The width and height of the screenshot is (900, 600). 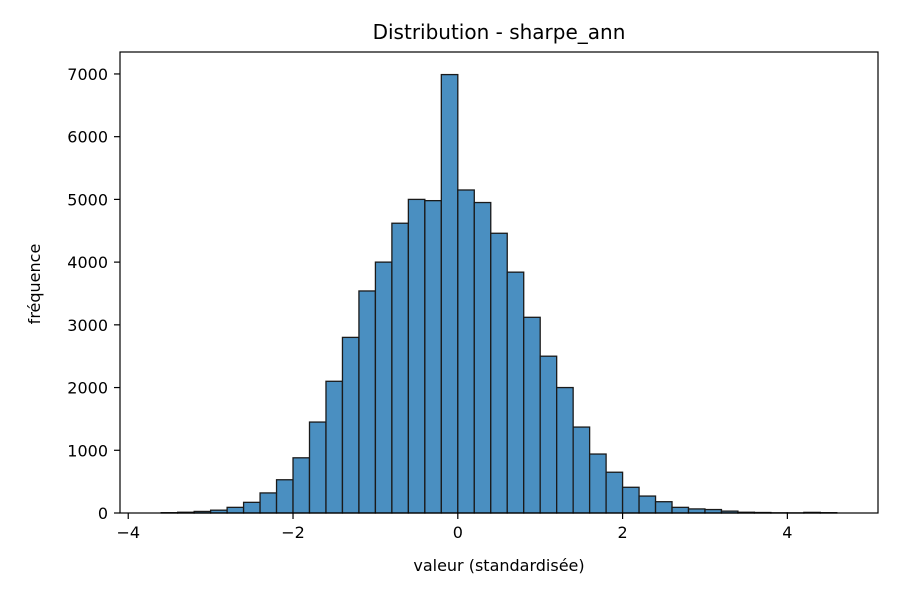 What do you see at coordinates (87, 325) in the screenshot?
I see `y-tick-label: 3000` at bounding box center [87, 325].